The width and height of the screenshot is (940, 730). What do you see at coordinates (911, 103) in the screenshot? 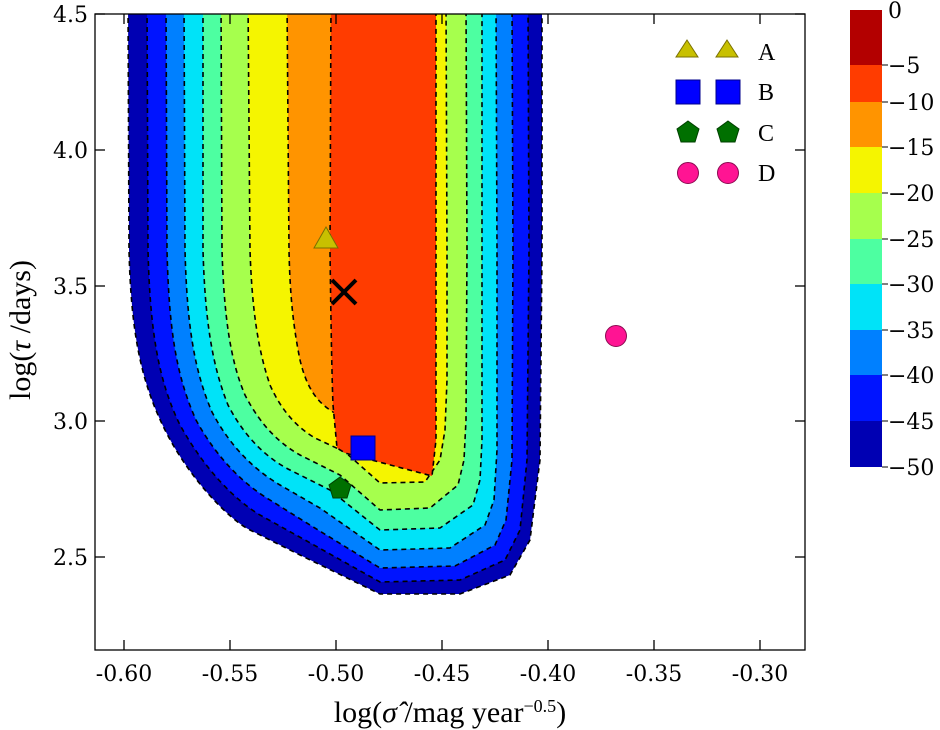
I see `colorbar-tick-label: −10` at bounding box center [911, 103].